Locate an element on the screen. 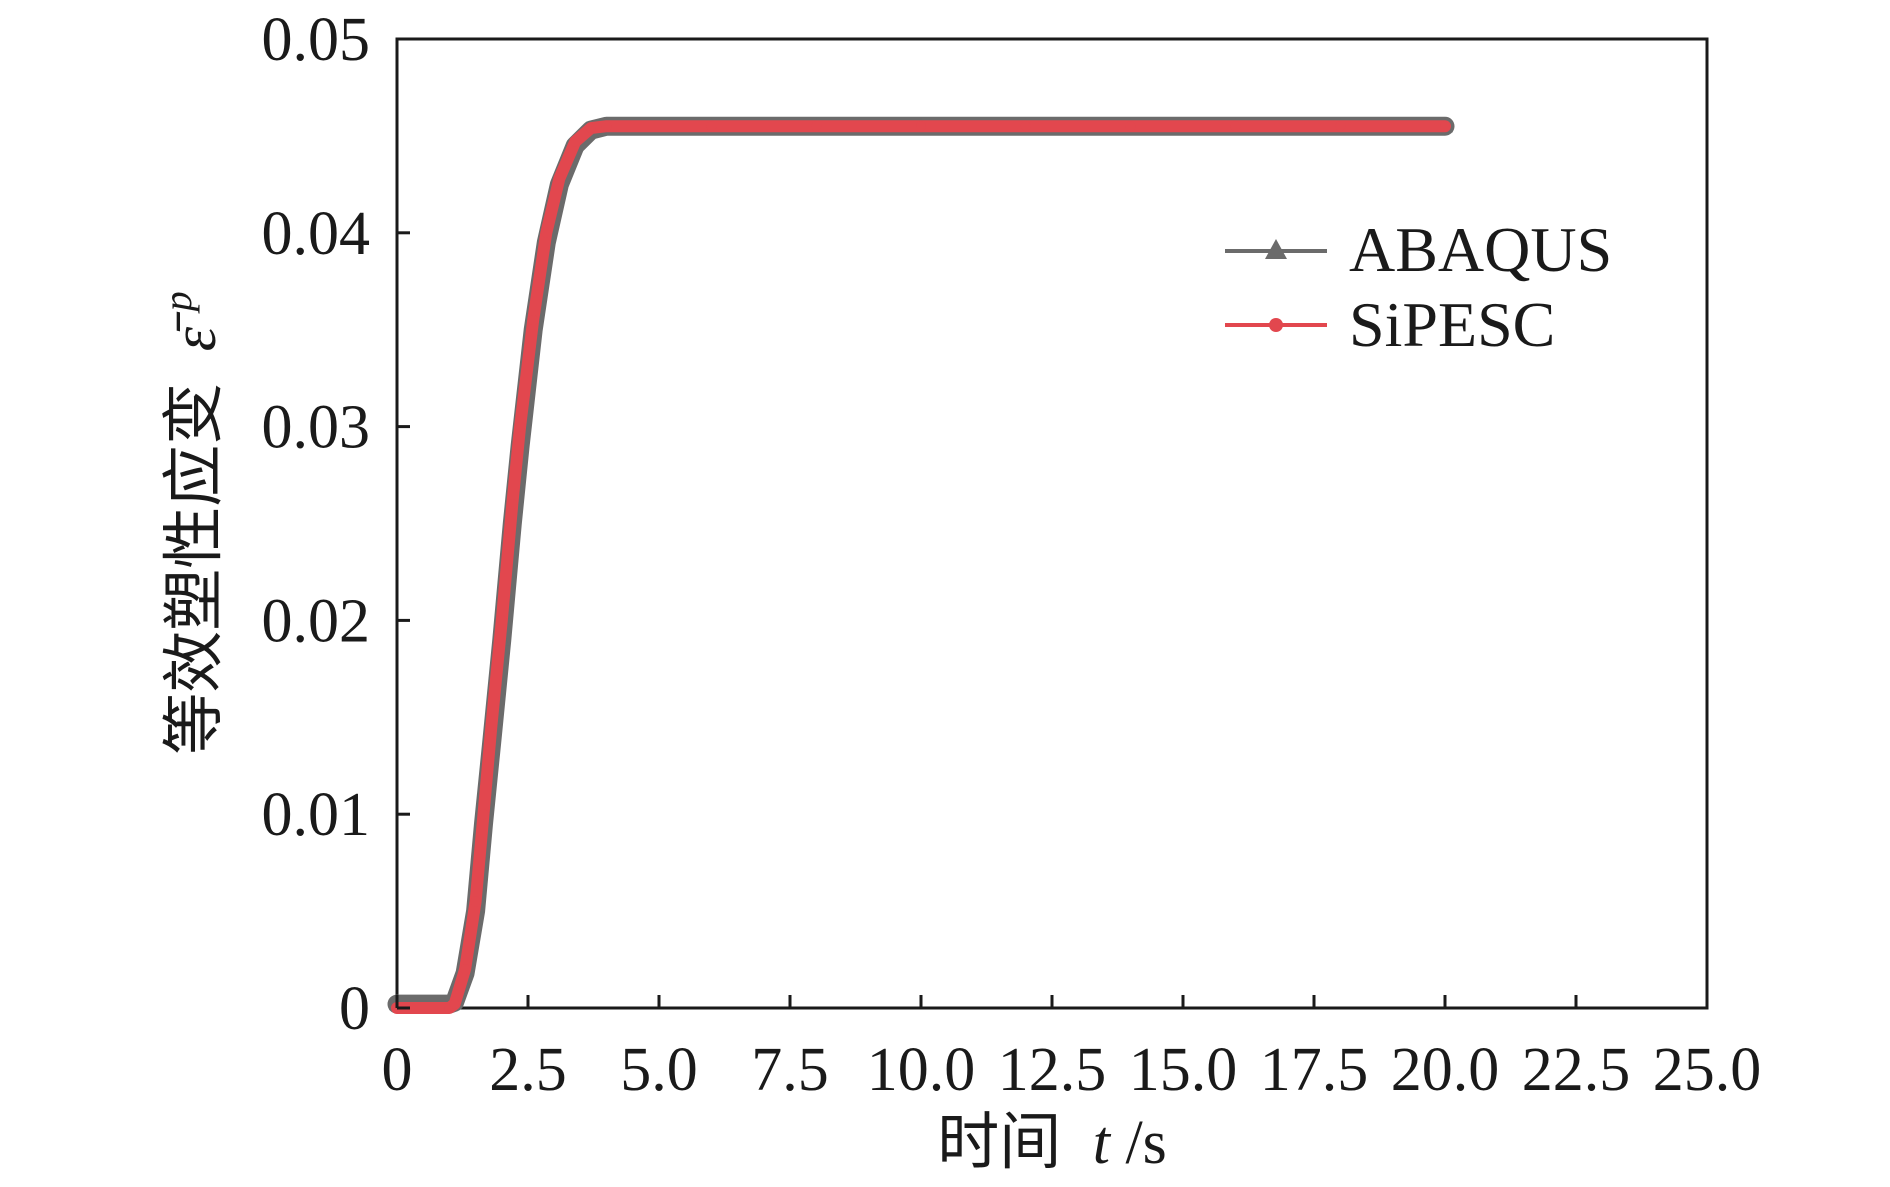 This screenshot has height=1187, width=1890. y-tick-label: 0.01 is located at coordinates (316, 815).